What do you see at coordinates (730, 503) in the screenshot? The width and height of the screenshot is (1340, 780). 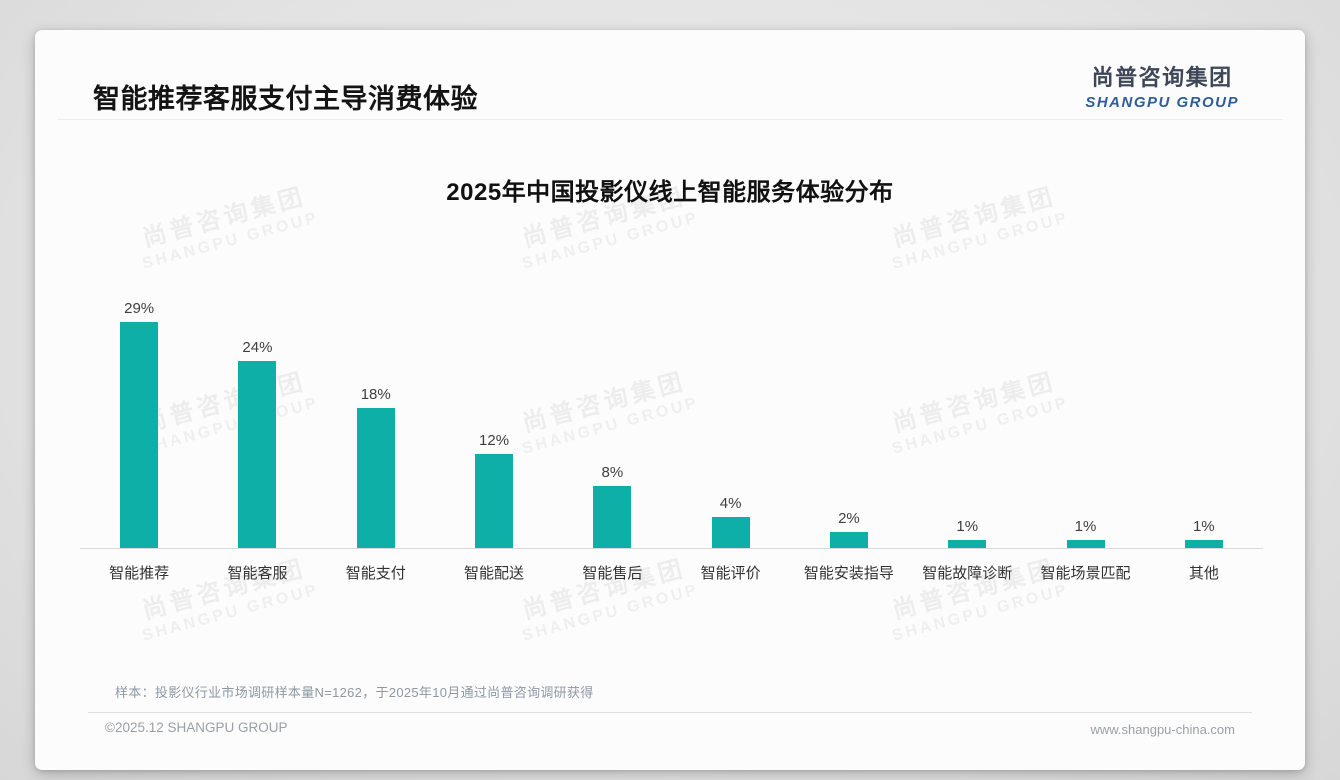 I see `bar-value-label: 4%` at bounding box center [730, 503].